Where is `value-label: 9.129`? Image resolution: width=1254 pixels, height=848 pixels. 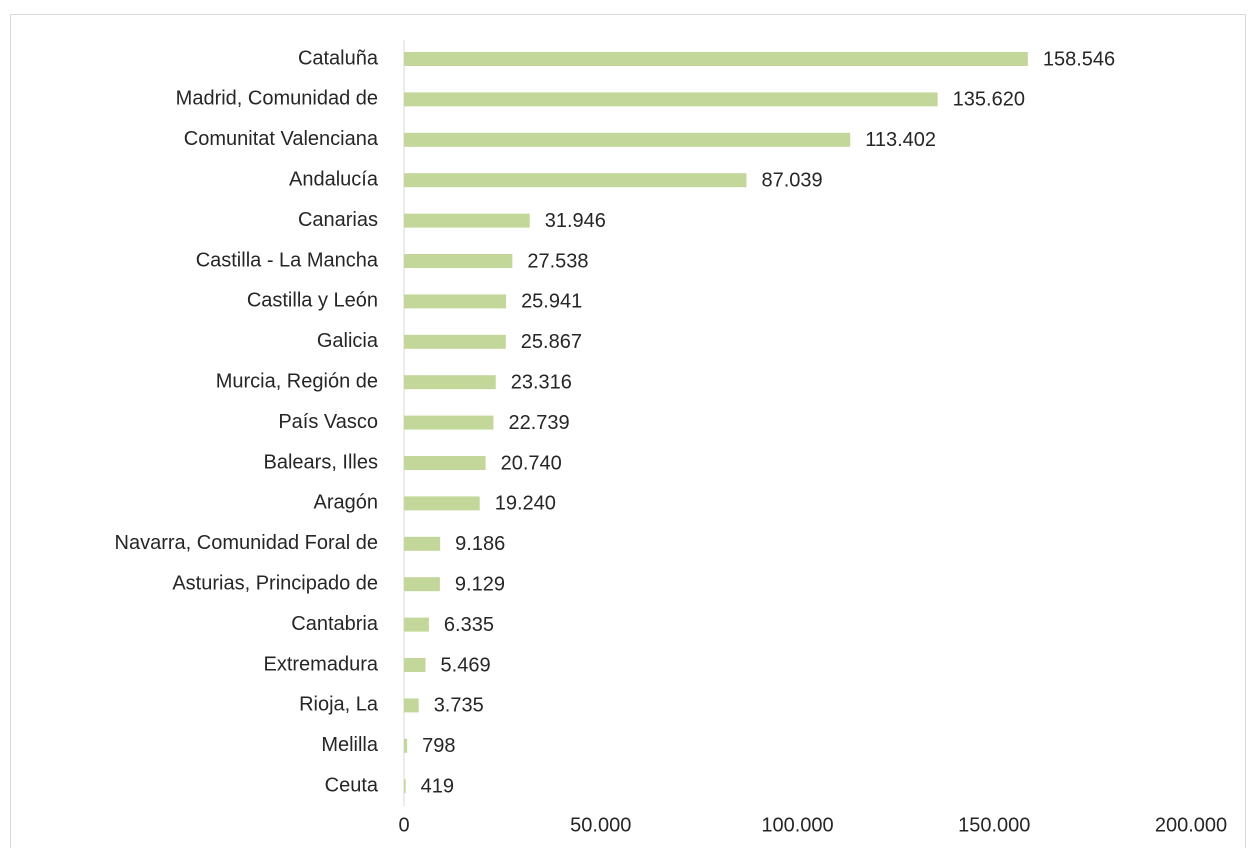 value-label: 9.129 is located at coordinates (480, 584).